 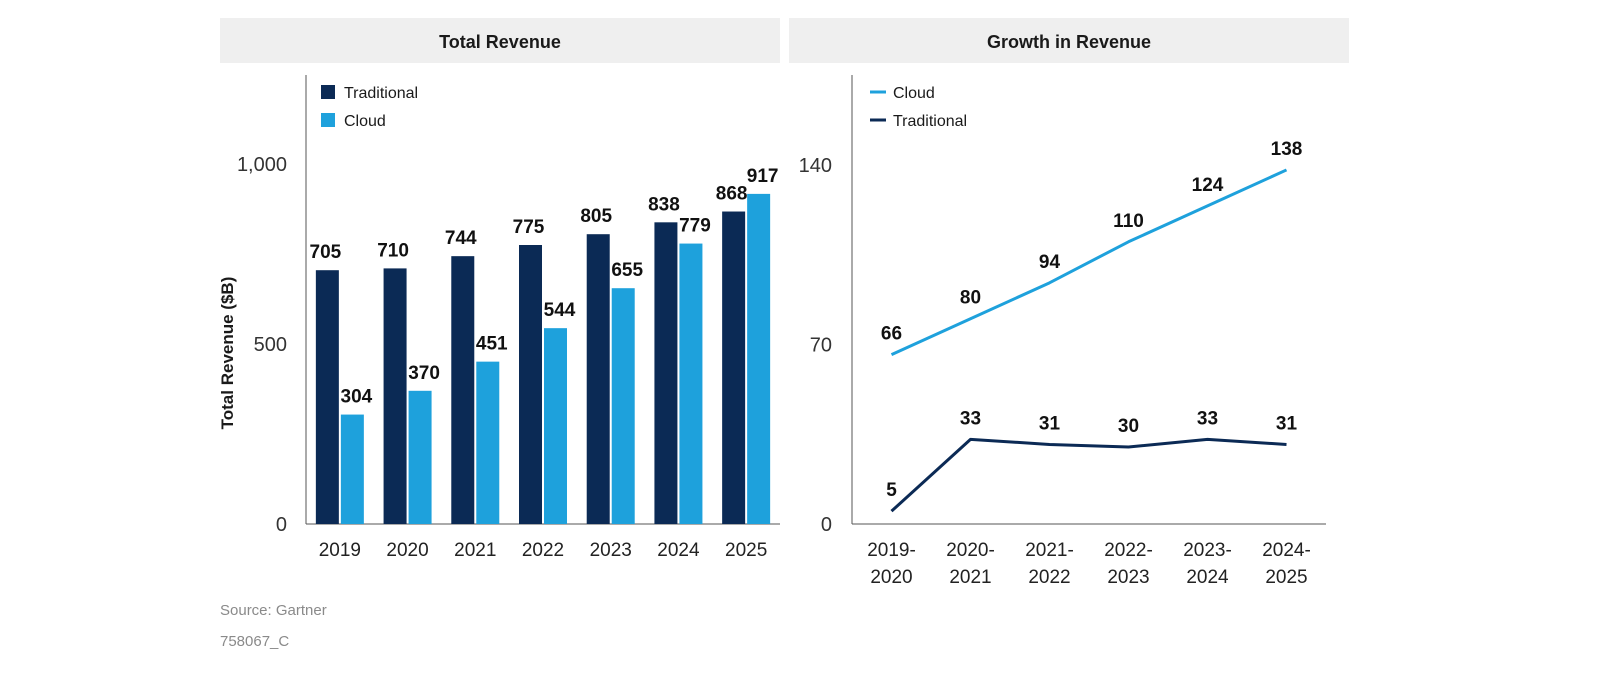 What do you see at coordinates (488, 442) in the screenshot?
I see `bar-cloud-2021` at bounding box center [488, 442].